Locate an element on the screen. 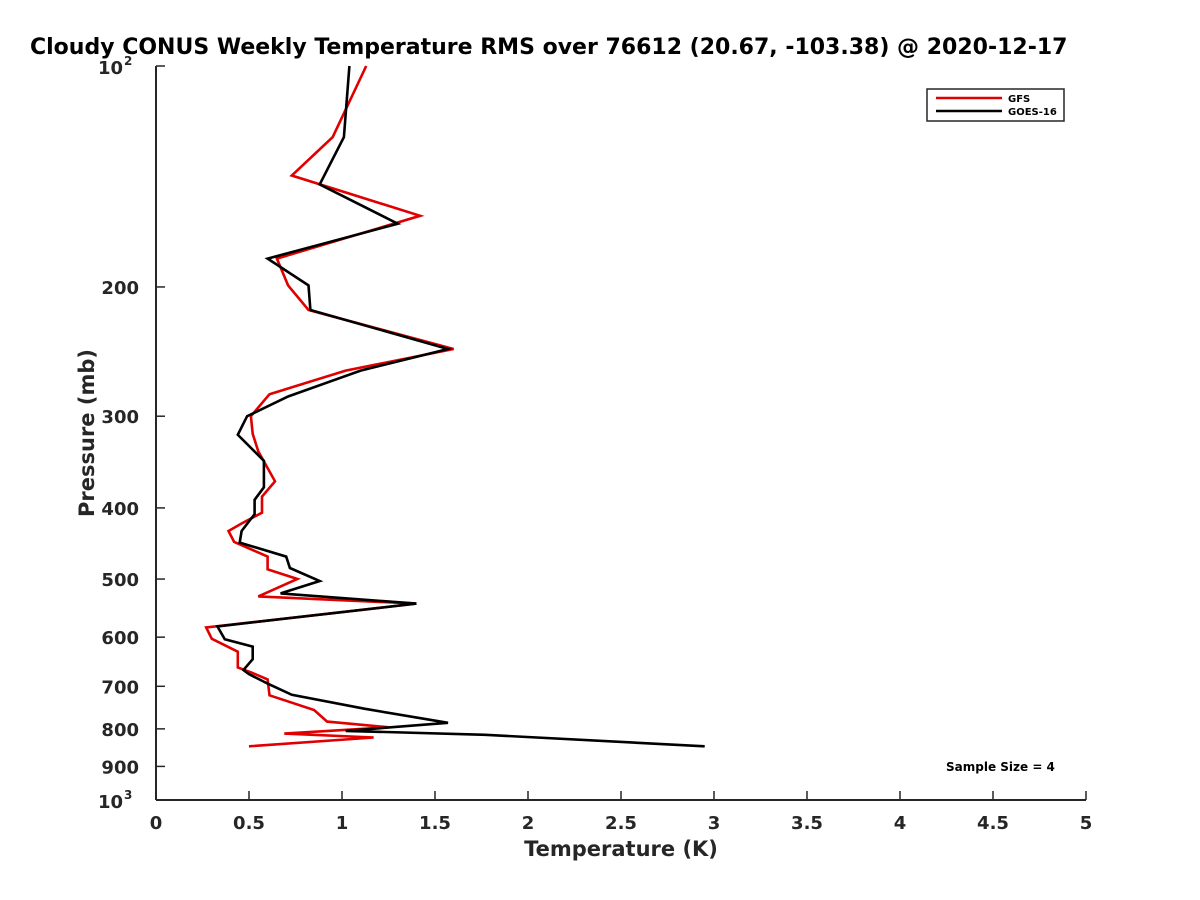 The width and height of the screenshot is (1200, 900). legend: GFS GOES-16 is located at coordinates (995, 105).